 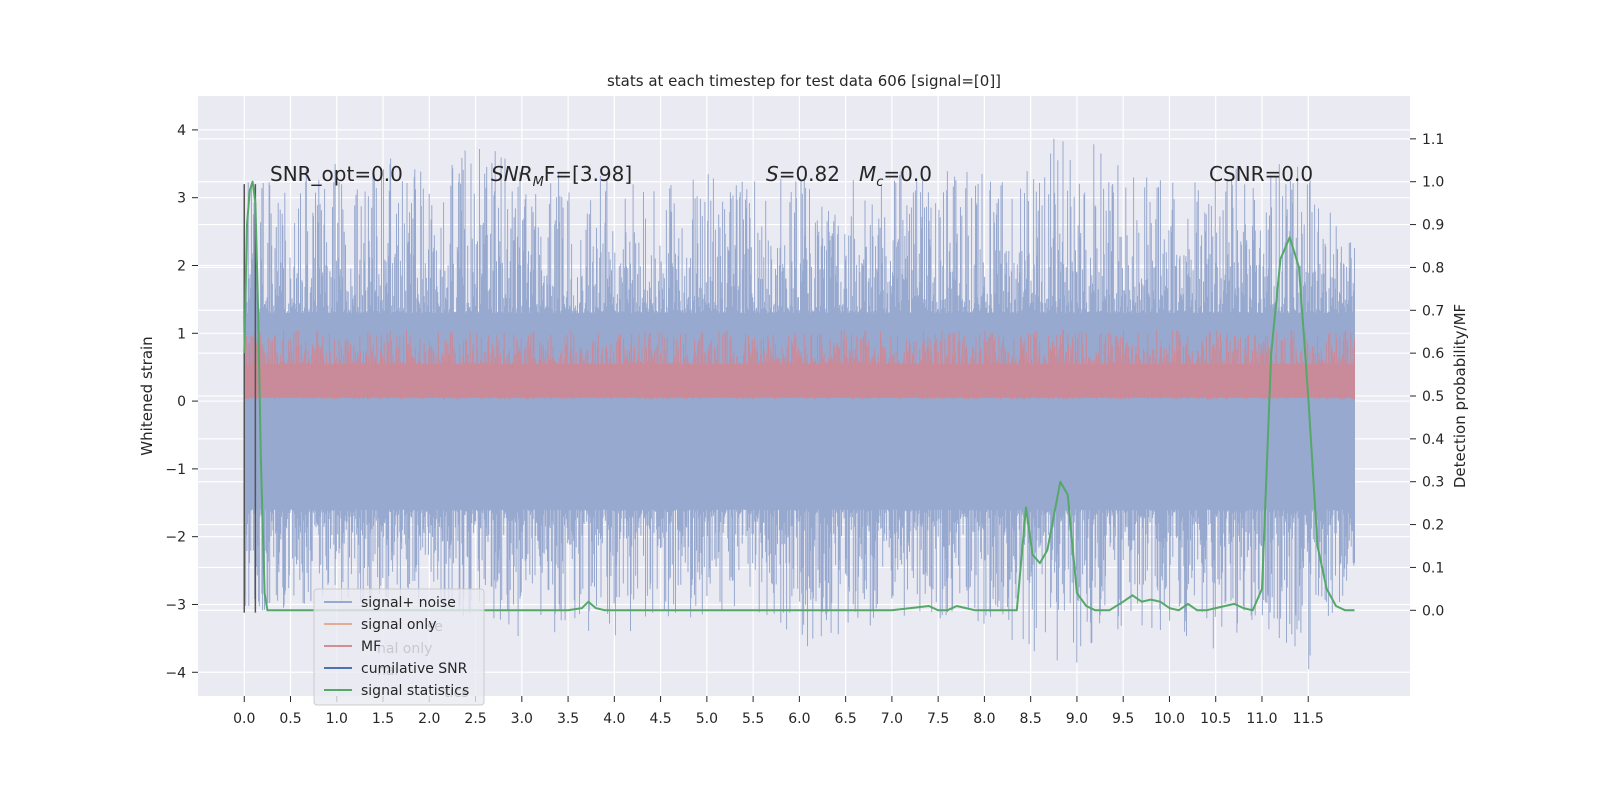 What do you see at coordinates (846, 719) in the screenshot?
I see `x-tick-label: 6.5` at bounding box center [846, 719].